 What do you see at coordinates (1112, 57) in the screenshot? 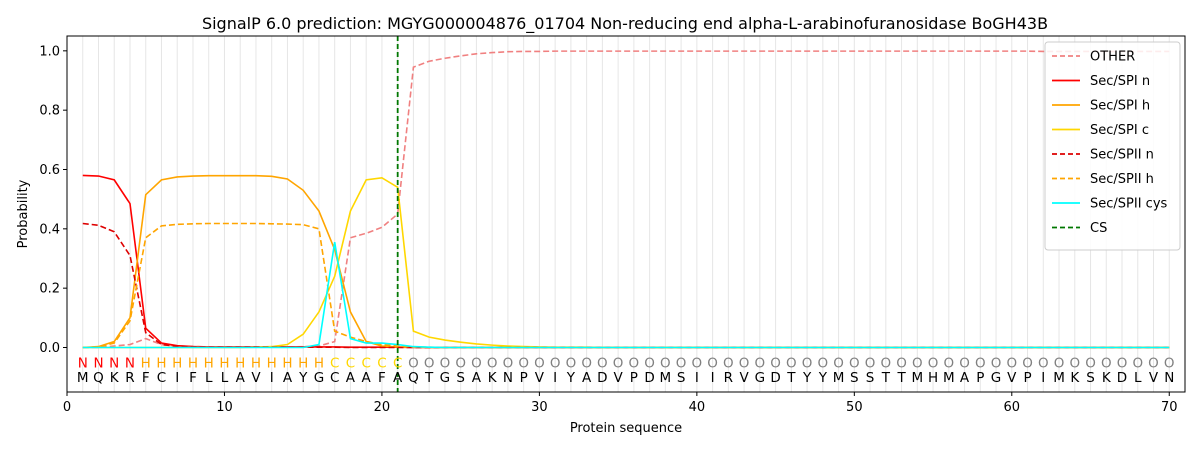
I see `legend-label: OTHER` at bounding box center [1112, 57].